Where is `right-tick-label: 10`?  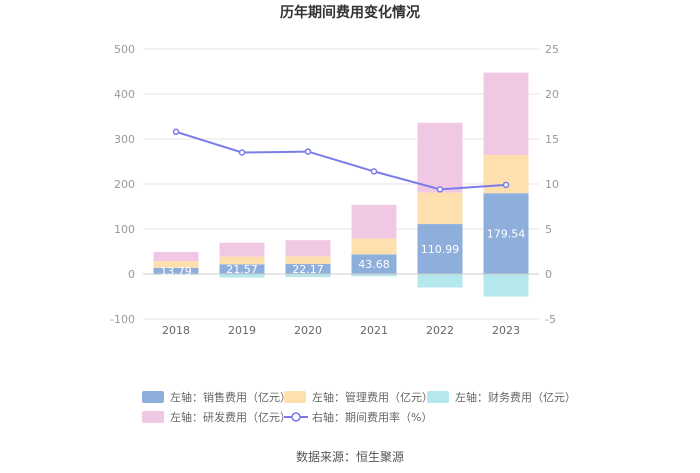 right-tick-label: 10 is located at coordinates (552, 184).